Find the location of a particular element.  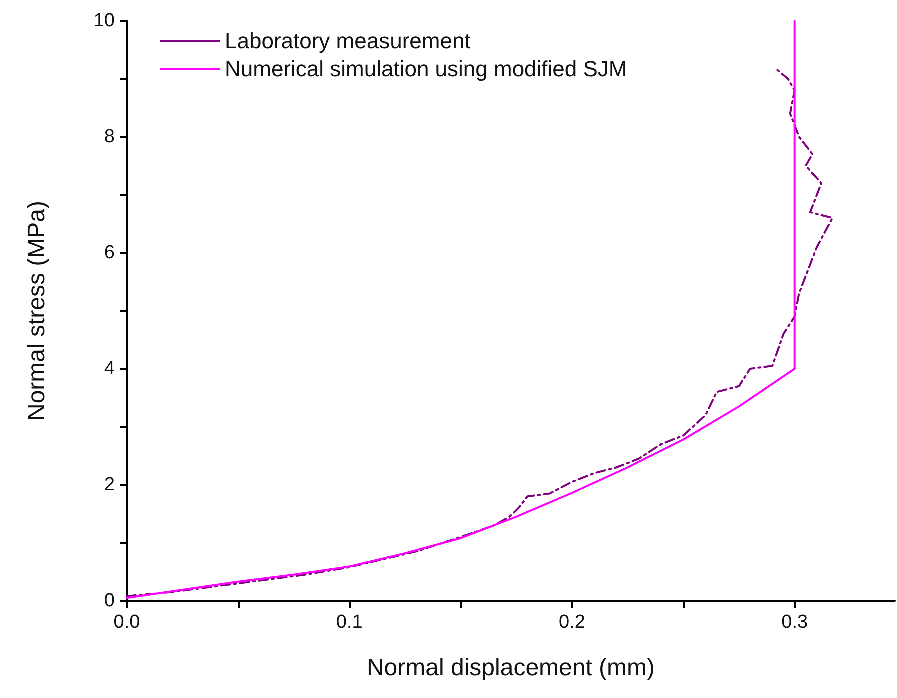

y-tick-label: 0 is located at coordinates (109, 601).